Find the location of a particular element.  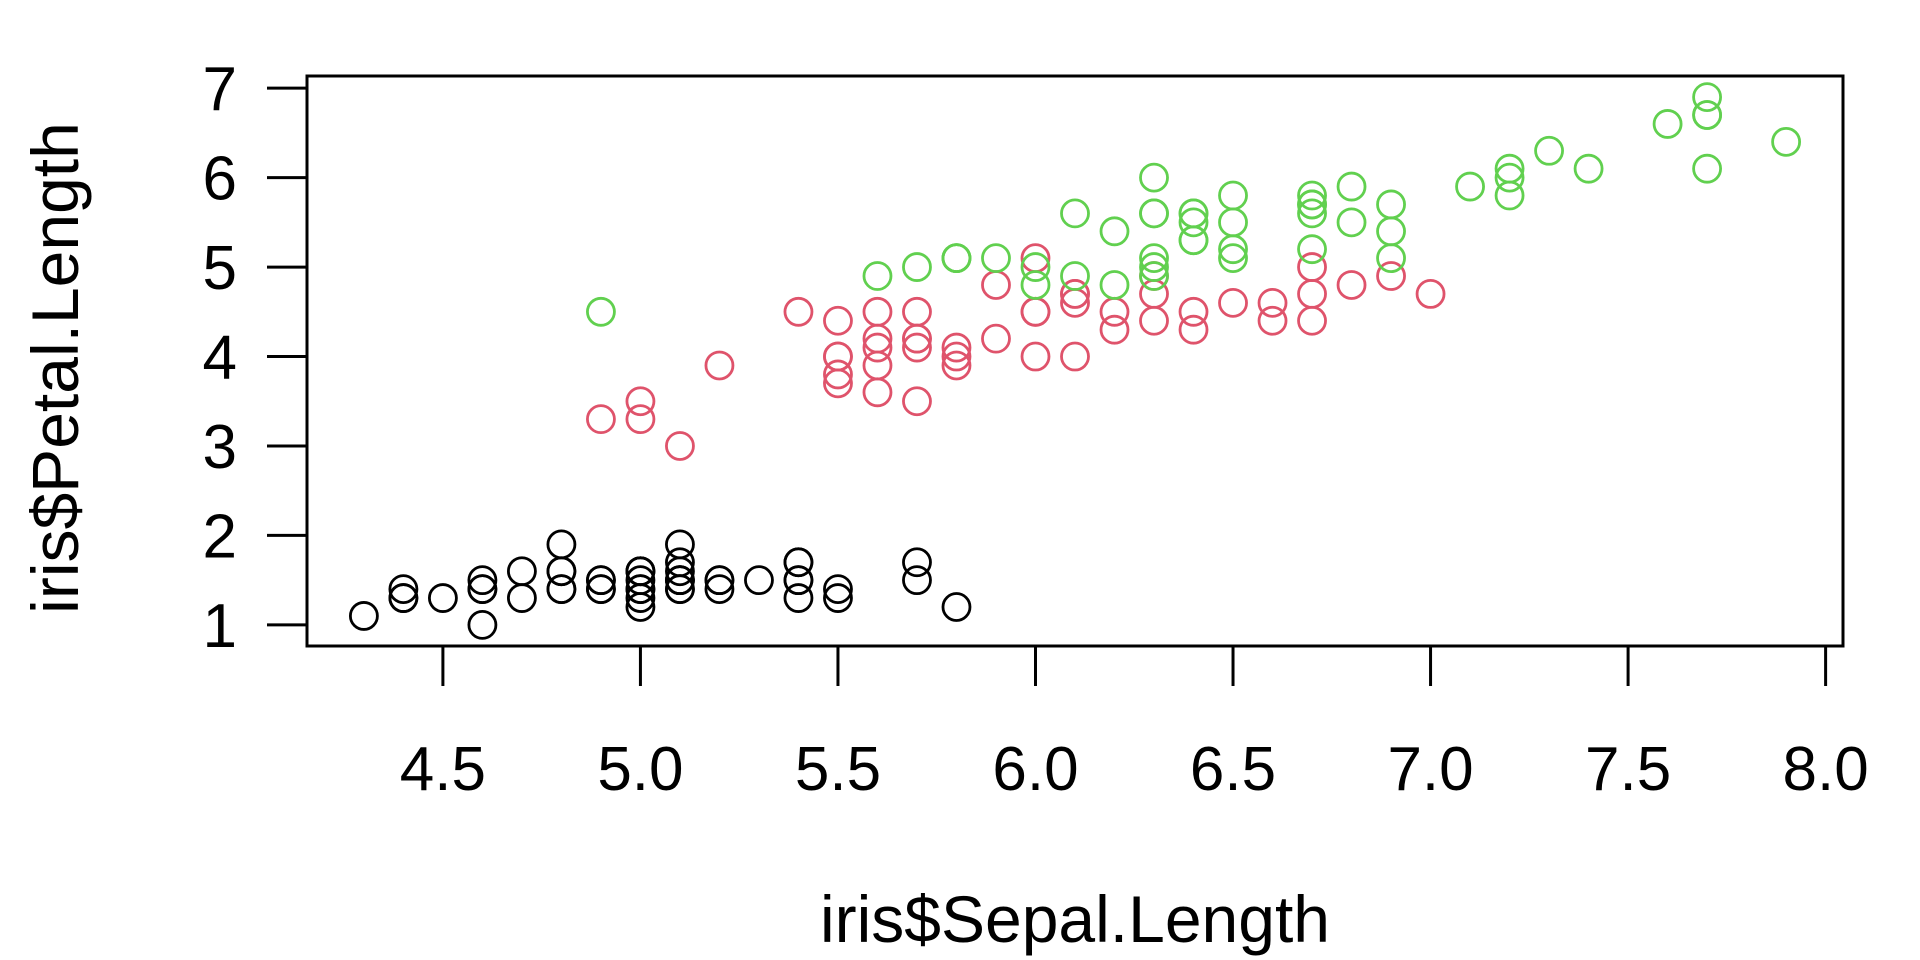

x-tick-label: 4.5 is located at coordinates (443, 769).